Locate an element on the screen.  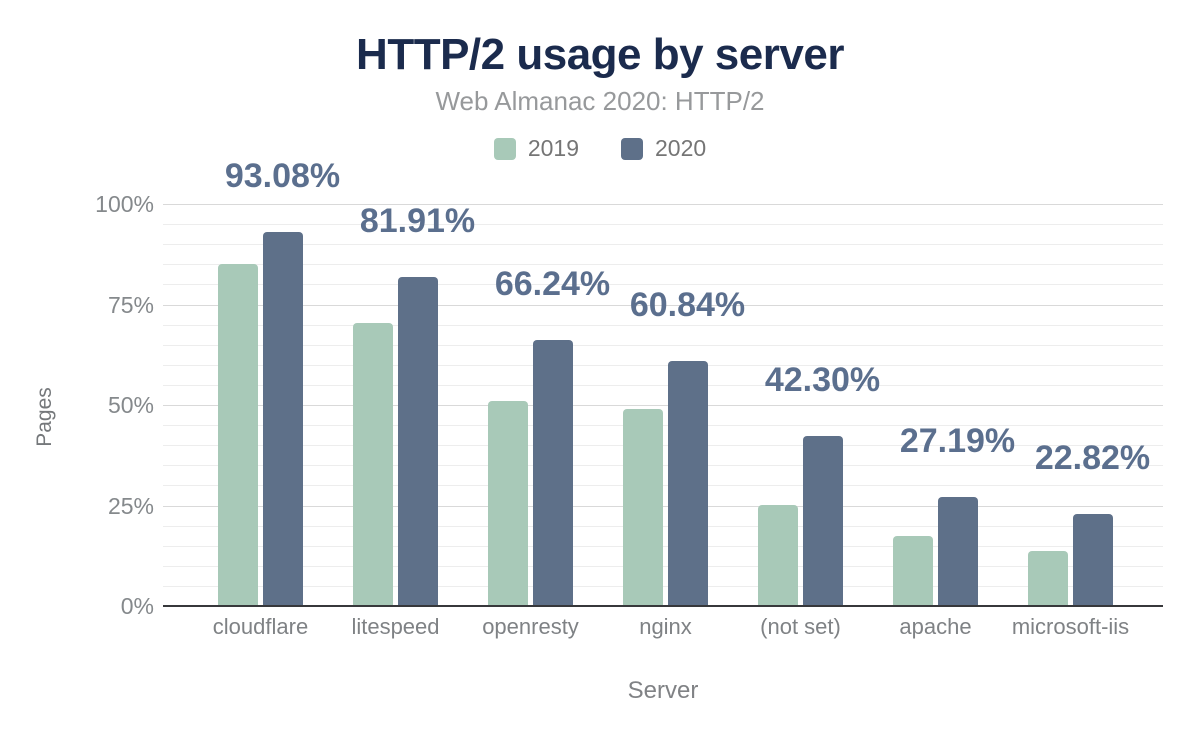
y-tick-label: 100% is located at coordinates (124, 204).